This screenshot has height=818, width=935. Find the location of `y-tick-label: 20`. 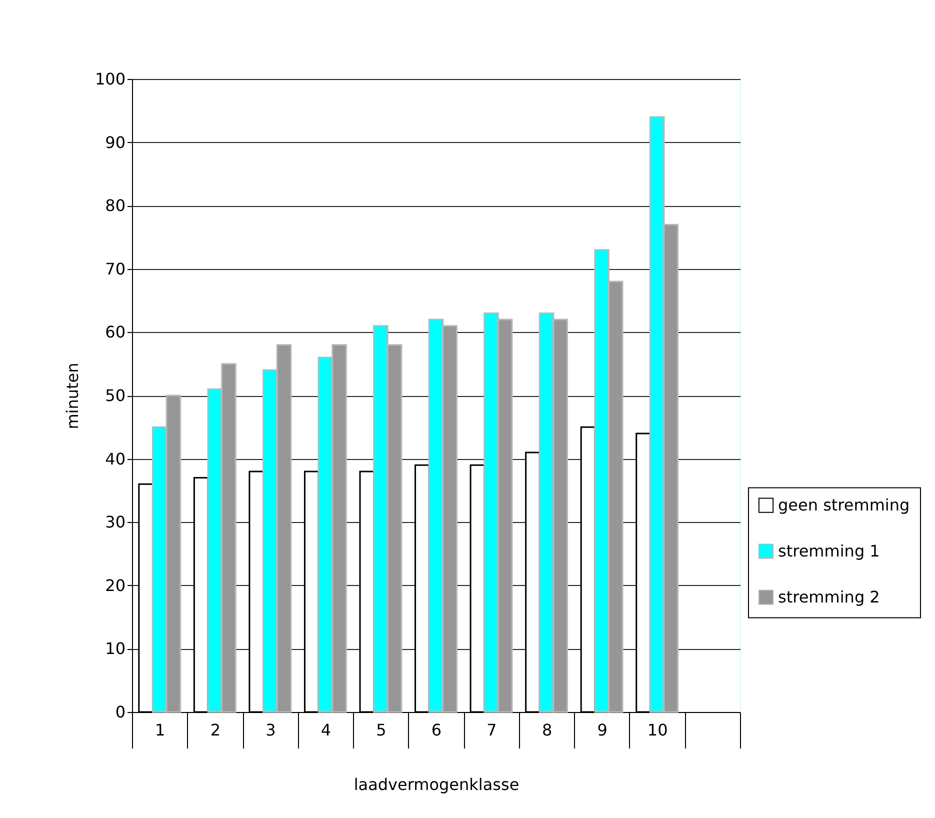

y-tick-label: 20 is located at coordinates (115, 585).